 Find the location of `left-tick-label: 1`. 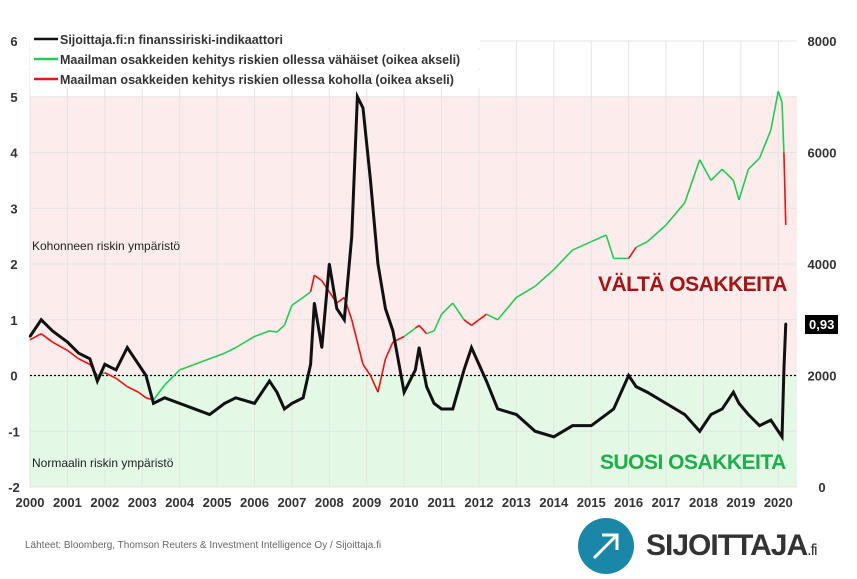

left-tick-label: 1 is located at coordinates (13, 320).